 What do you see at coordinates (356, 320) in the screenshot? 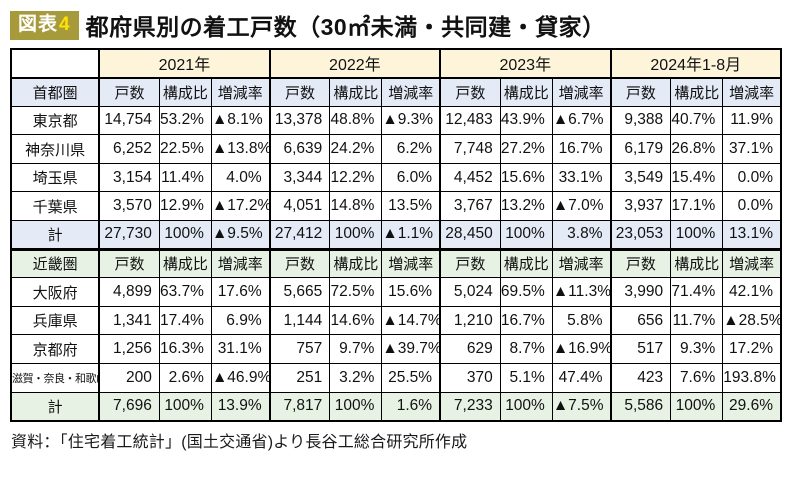
I see `value-cell: 14.6%` at bounding box center [356, 320].